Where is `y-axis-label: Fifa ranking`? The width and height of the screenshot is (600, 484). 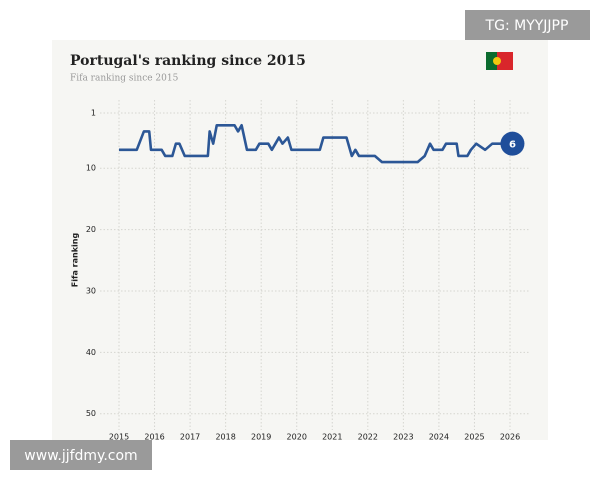 y-axis-label: Fifa ranking is located at coordinates (75, 260).